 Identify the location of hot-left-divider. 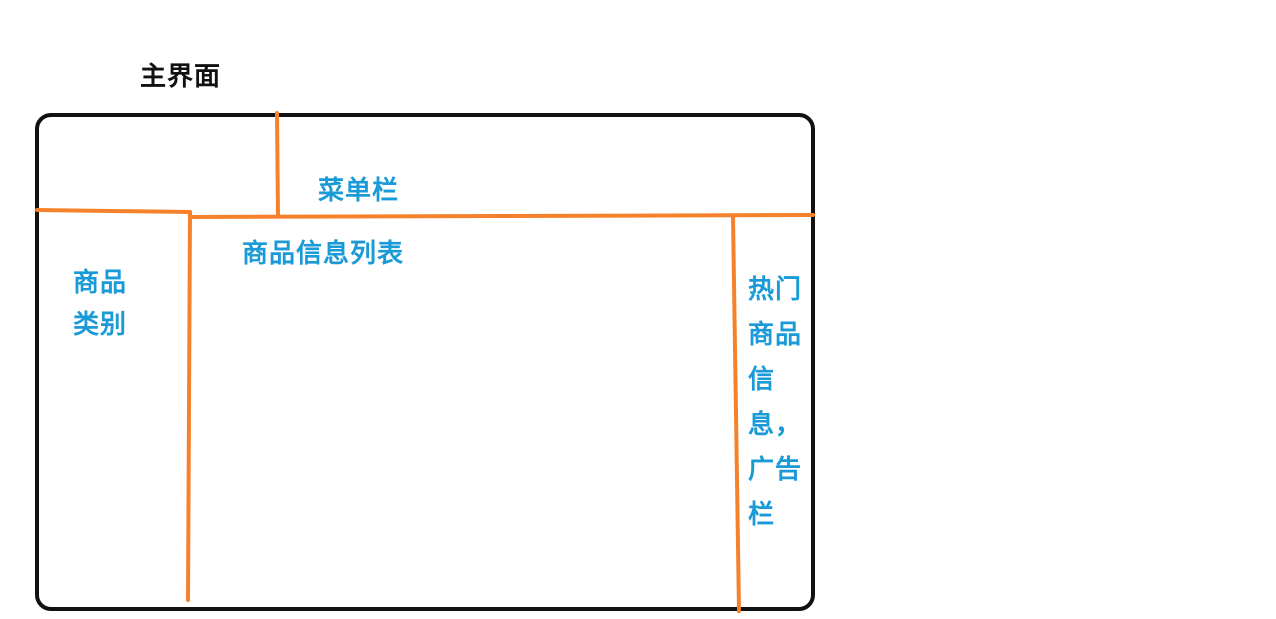
(736, 414).